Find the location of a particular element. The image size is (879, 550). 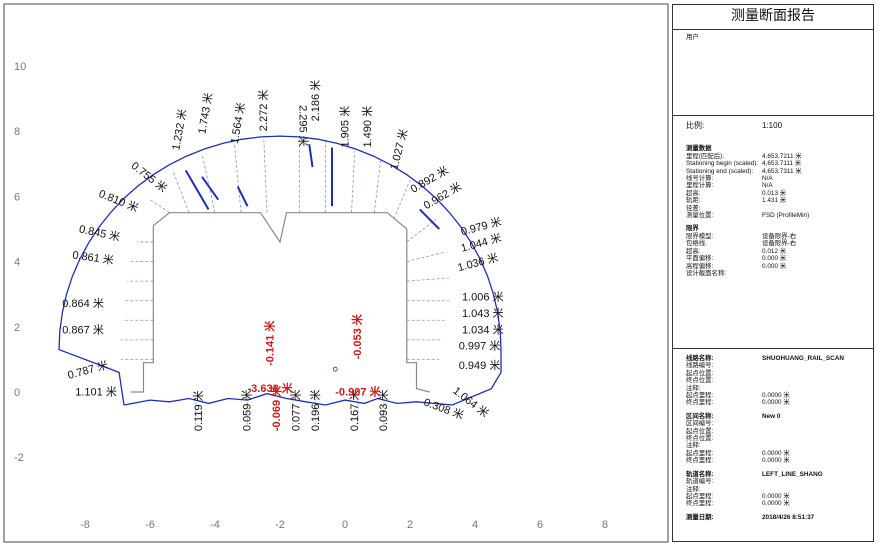

scale-key: 比例: is located at coordinates (695, 125).